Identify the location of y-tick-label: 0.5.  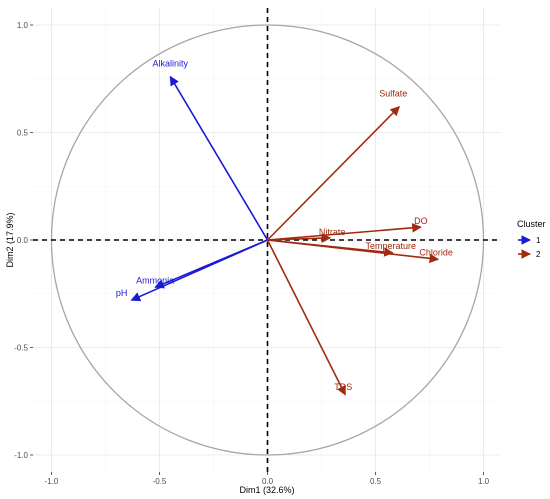
(23, 133).